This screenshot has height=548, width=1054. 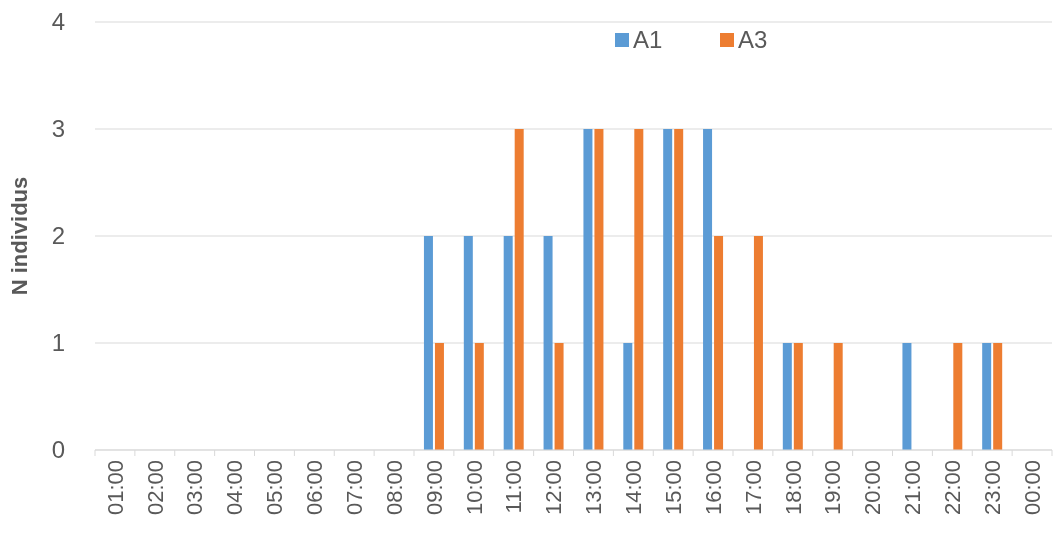 I want to click on x-tick-label: 05:00, so click(x=275, y=488).